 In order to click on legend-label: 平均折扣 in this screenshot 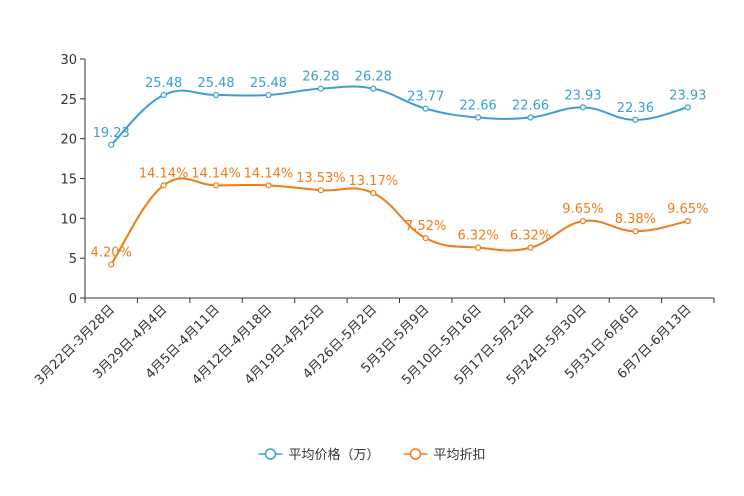, I will do `click(460, 455)`.